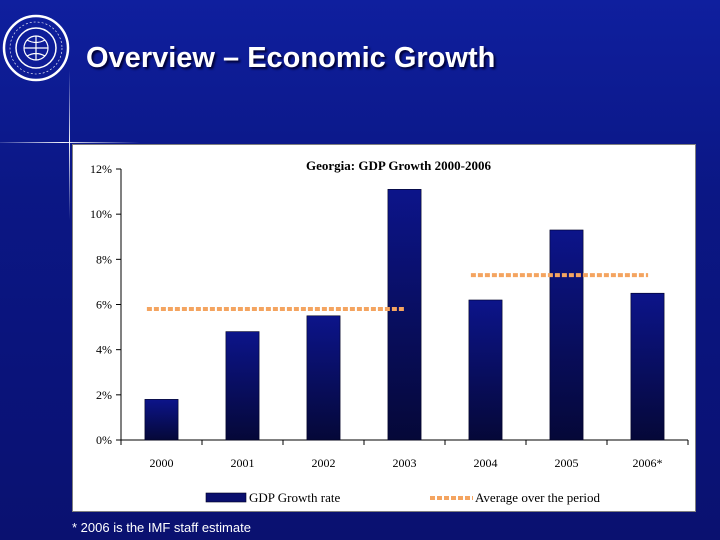 This screenshot has height=540, width=720. Describe the element at coordinates (101, 214) in the screenshot. I see `y-tick-label: 10%` at that location.